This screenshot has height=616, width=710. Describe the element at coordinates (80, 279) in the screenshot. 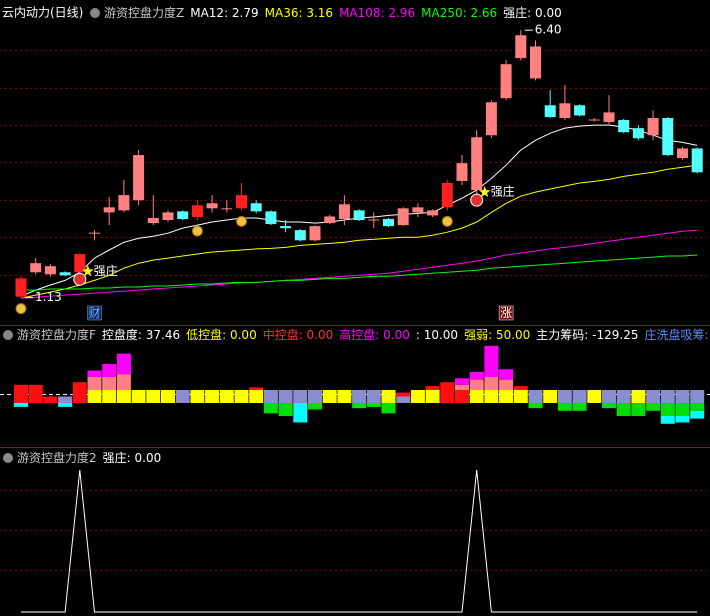

I see `signal-dot` at that location.